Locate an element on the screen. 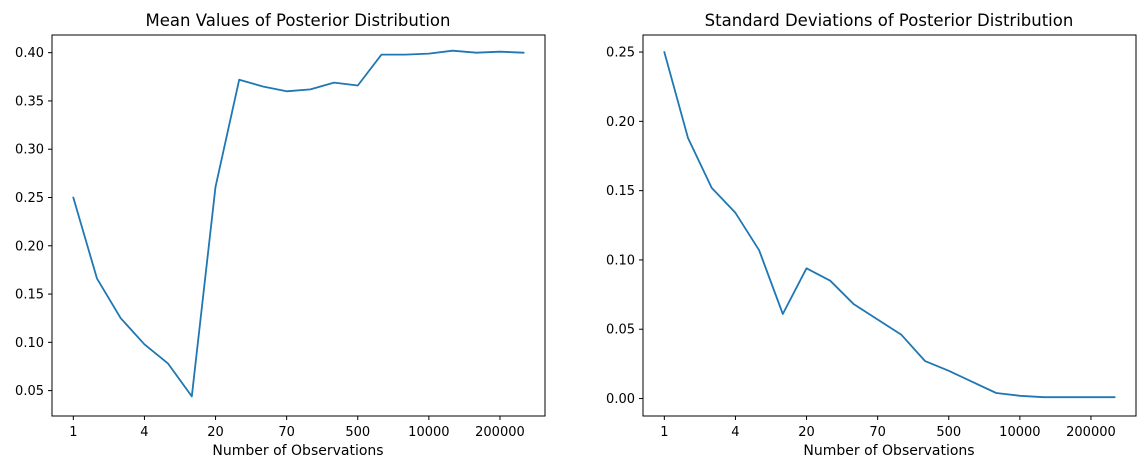 The width and height of the screenshot is (1145, 471). std-chart-xlabel: Number of Observations is located at coordinates (888, 451).